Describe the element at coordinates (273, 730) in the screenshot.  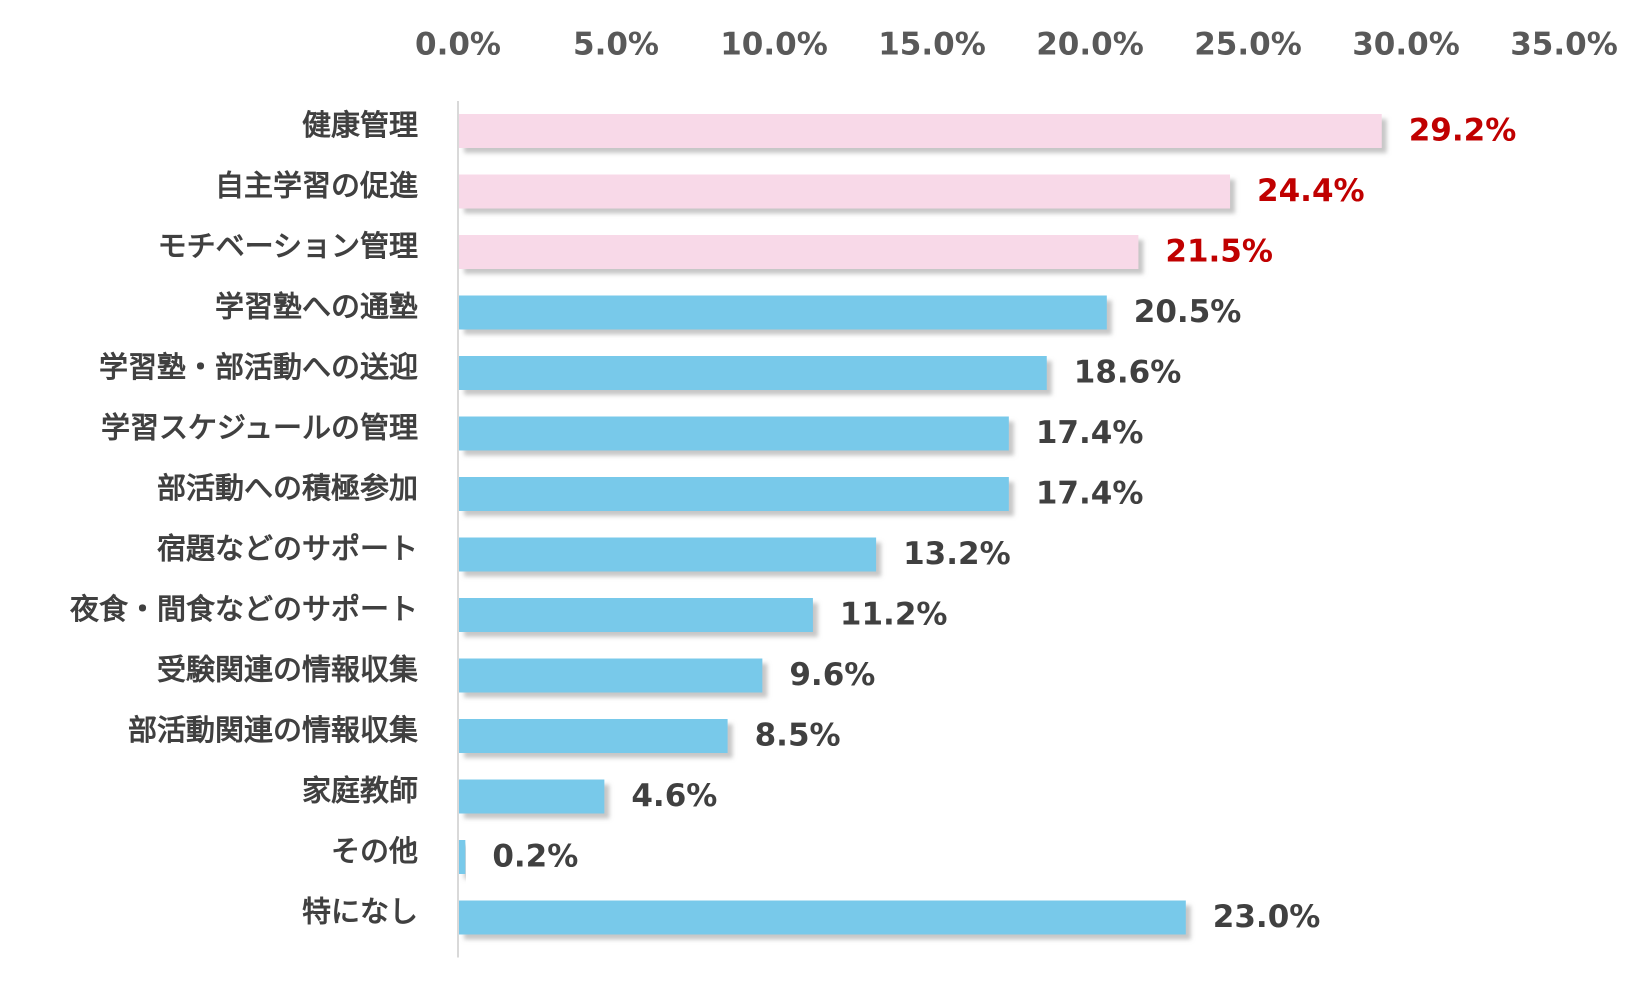
I see `category-label: 部活動関連の情報収集` at that location.